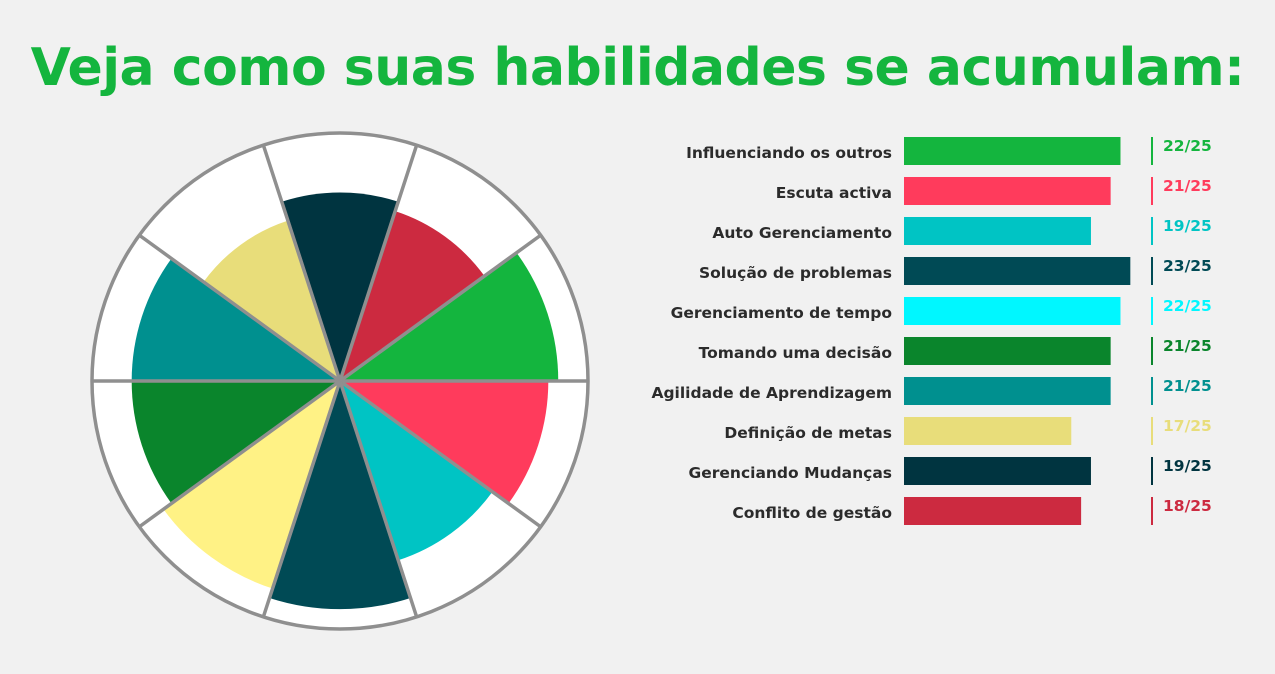  What do you see at coordinates (790, 473) in the screenshot?
I see `bar-label: Gerenciando Mudanças` at bounding box center [790, 473].